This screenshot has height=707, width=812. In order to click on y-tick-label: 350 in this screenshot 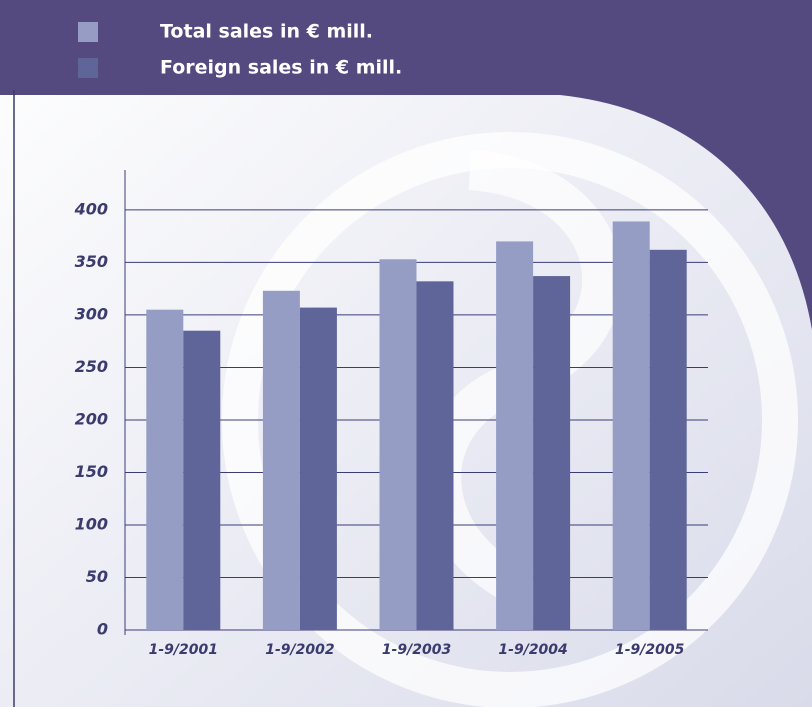, I will do `click(91, 261)`.